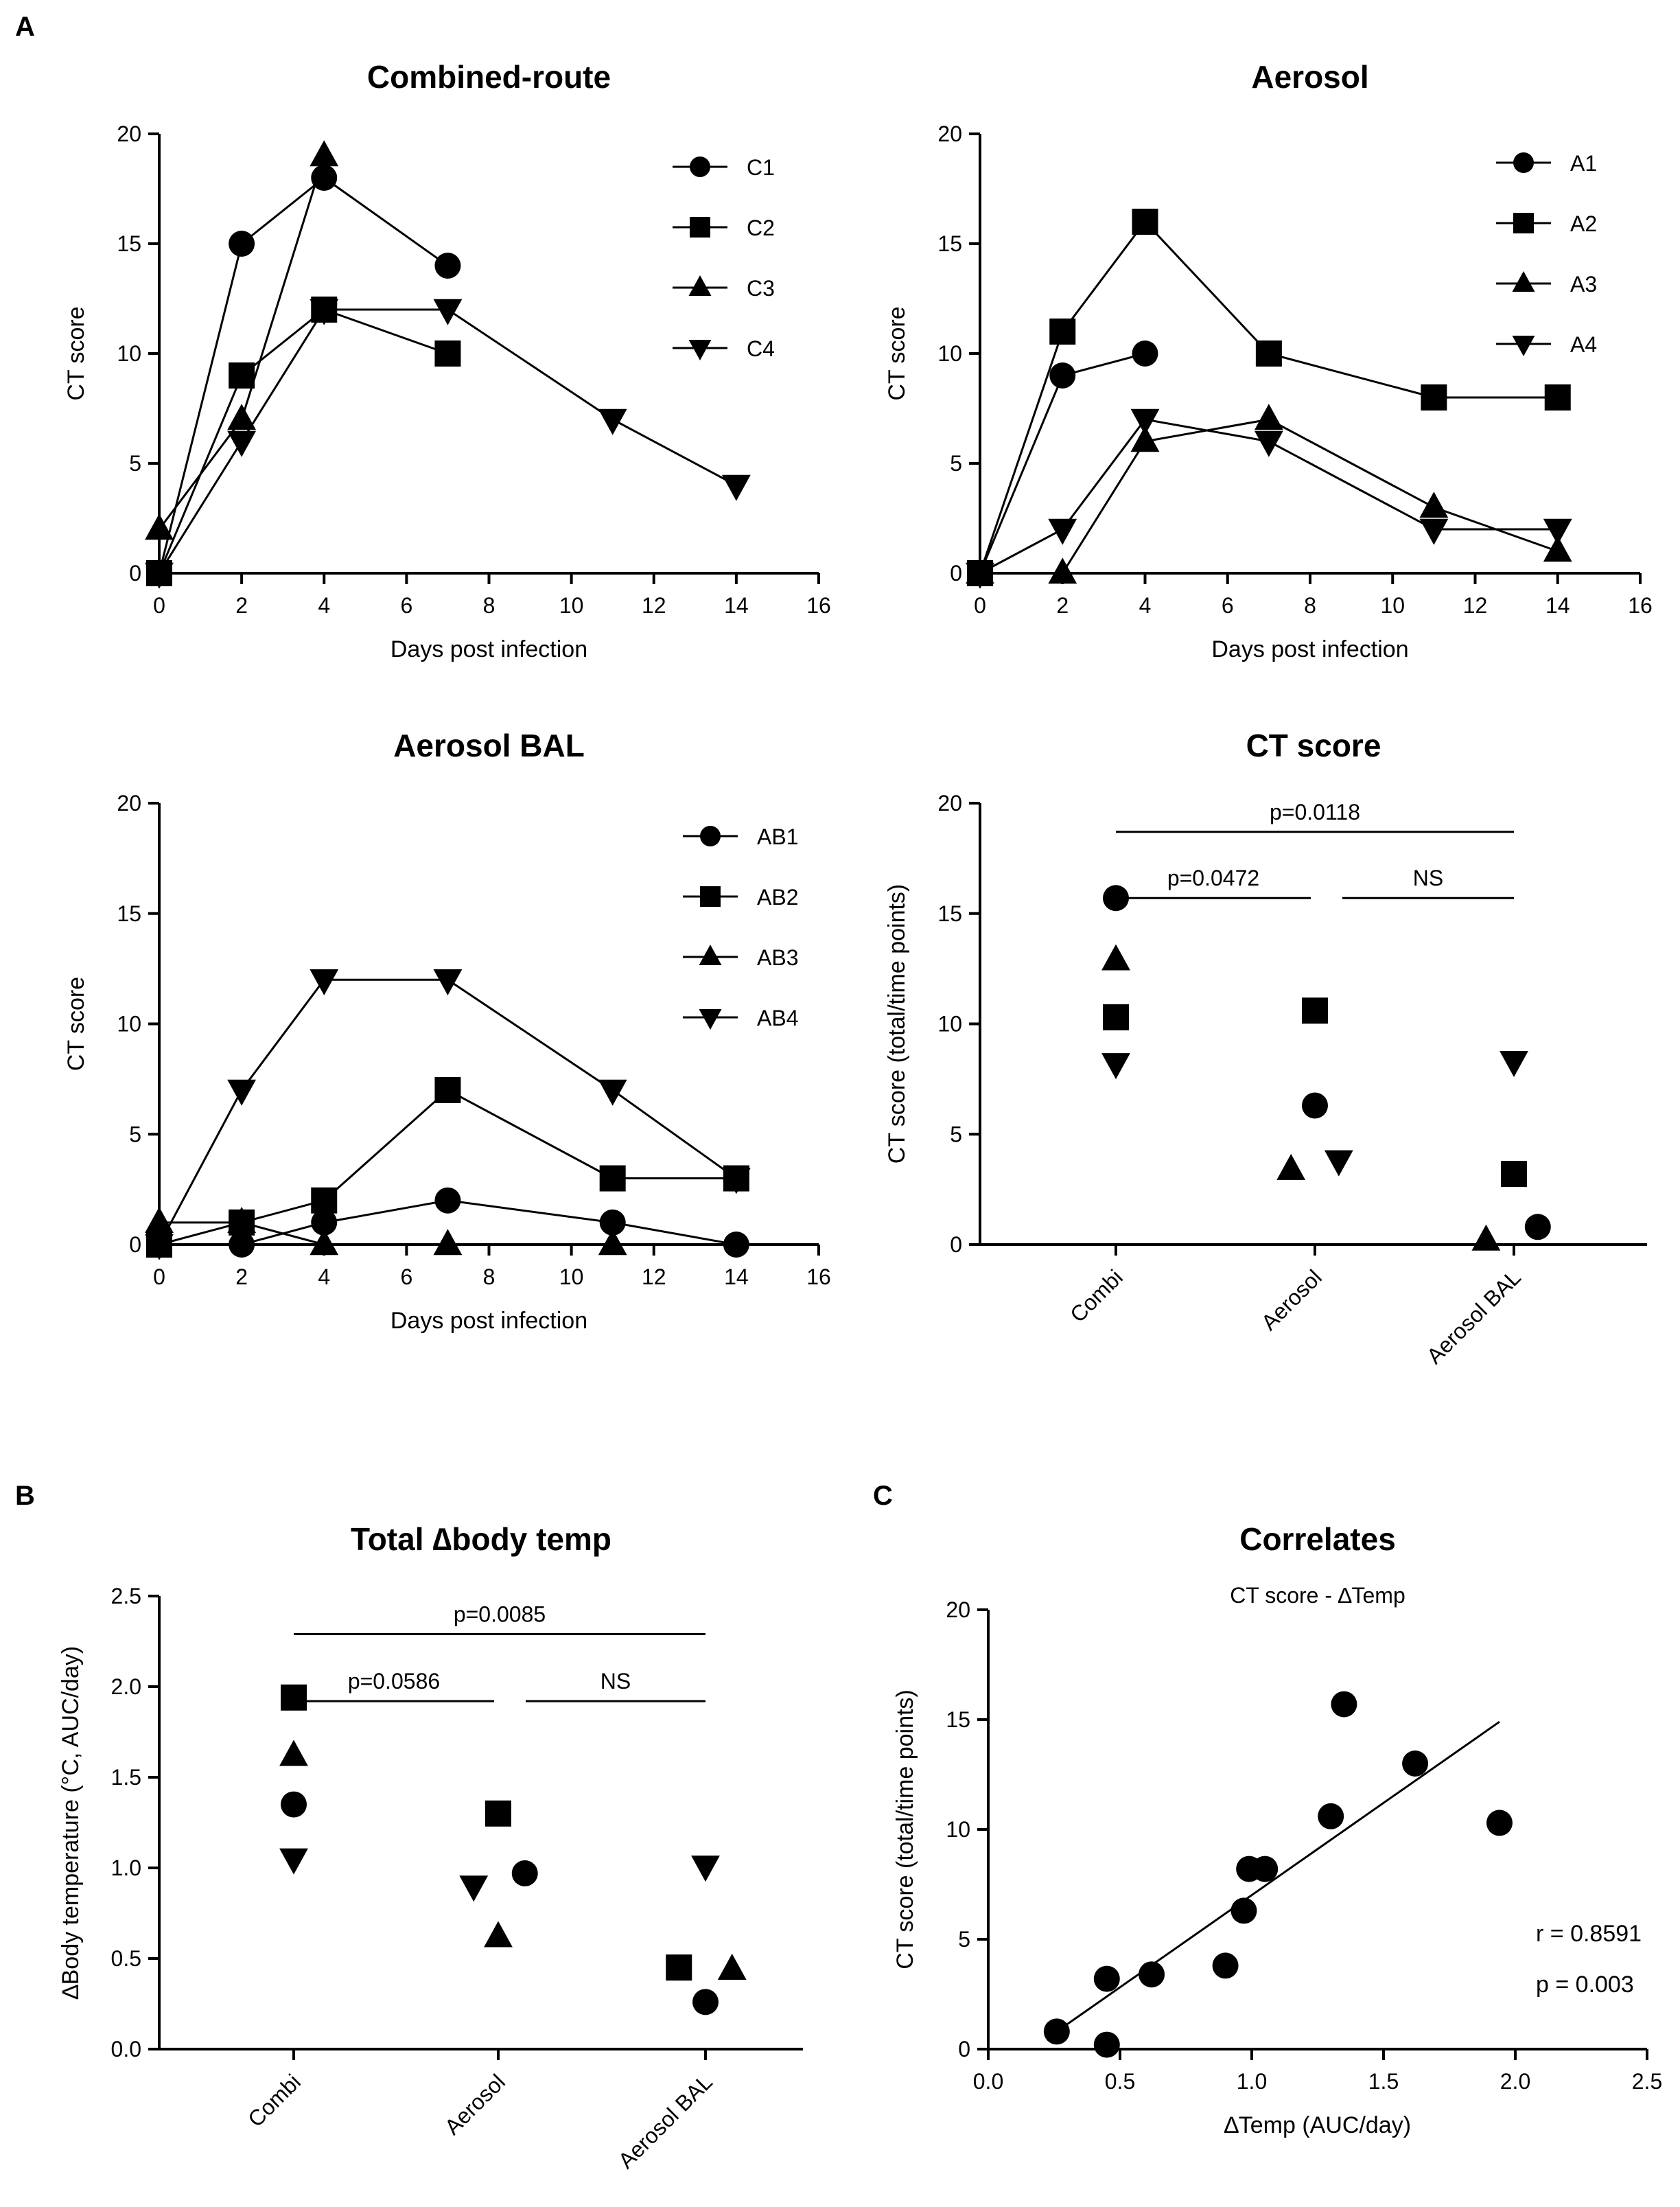 This screenshot has height=2207, width=1680. What do you see at coordinates (126, 1868) in the screenshot?
I see `y-tick-label: 1.0` at bounding box center [126, 1868].